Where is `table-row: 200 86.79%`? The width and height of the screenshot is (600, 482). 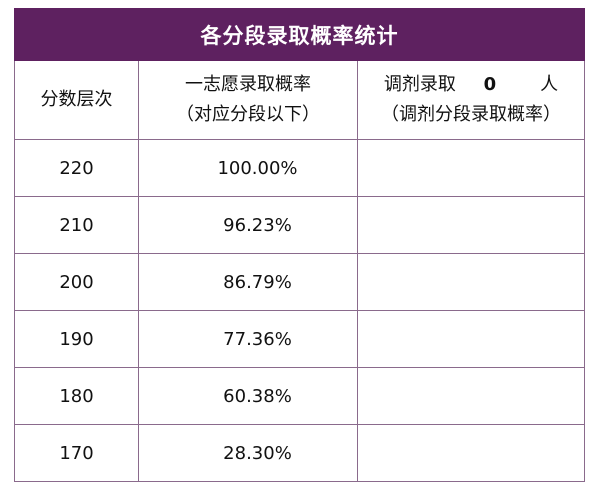 table-row: 200 86.79% is located at coordinates (299, 282).